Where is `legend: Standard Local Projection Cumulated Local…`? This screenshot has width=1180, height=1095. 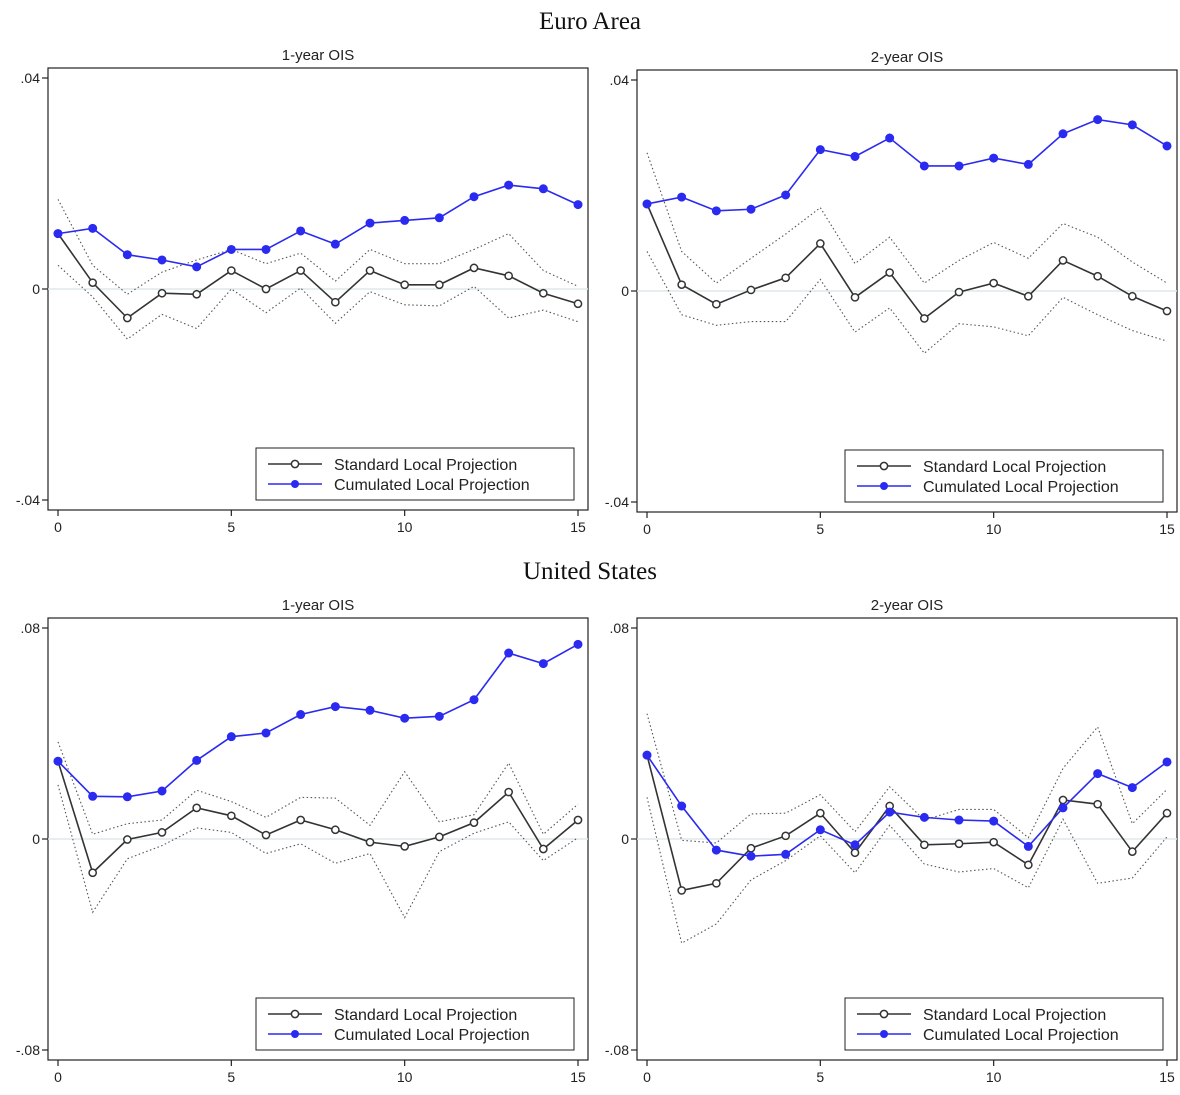 legend: Standard Local Projection Cumulated Local… is located at coordinates (1004, 1024).